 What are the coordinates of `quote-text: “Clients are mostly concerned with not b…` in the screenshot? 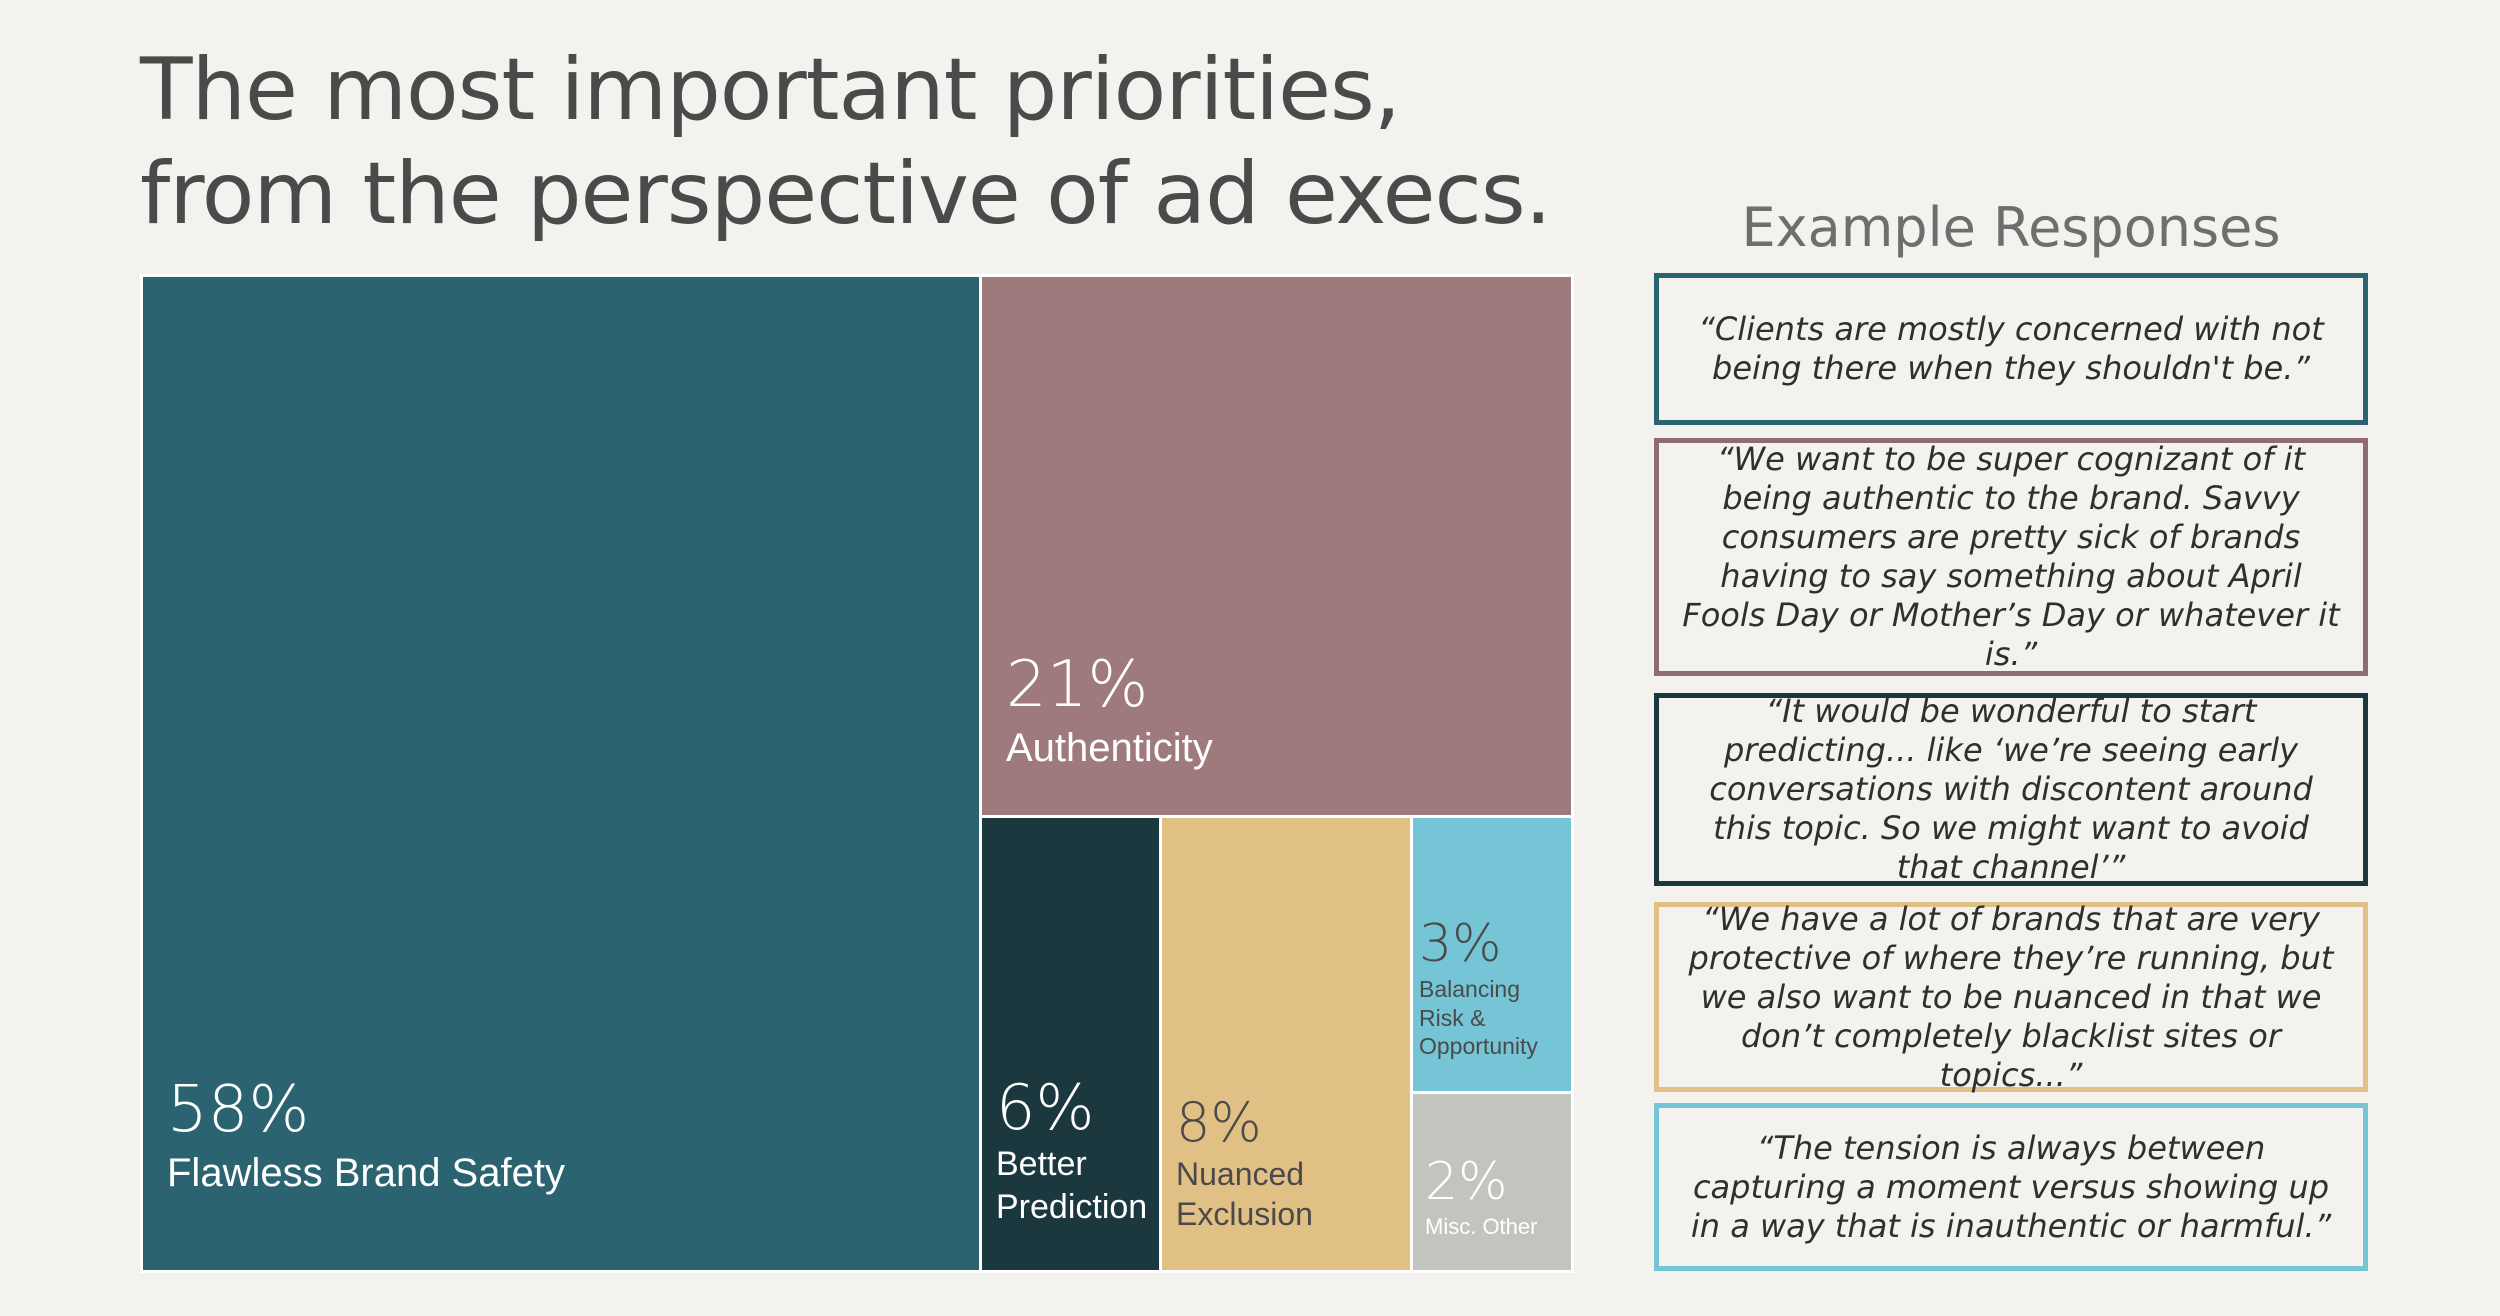 It's located at (2011, 348).